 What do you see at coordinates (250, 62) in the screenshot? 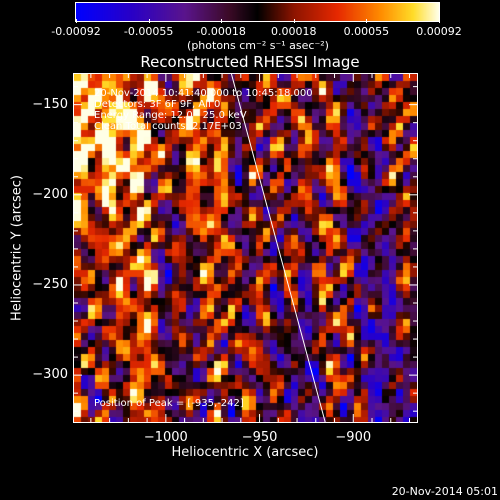
I see `plot-title: Reconstructed RHESSI Image` at bounding box center [250, 62].